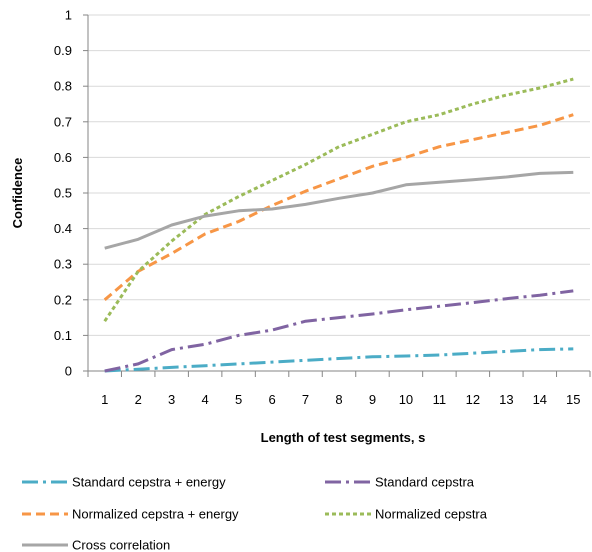 This screenshot has height=552, width=592. What do you see at coordinates (343, 437) in the screenshot?
I see `x-axis-title: Length of test segments, s` at bounding box center [343, 437].